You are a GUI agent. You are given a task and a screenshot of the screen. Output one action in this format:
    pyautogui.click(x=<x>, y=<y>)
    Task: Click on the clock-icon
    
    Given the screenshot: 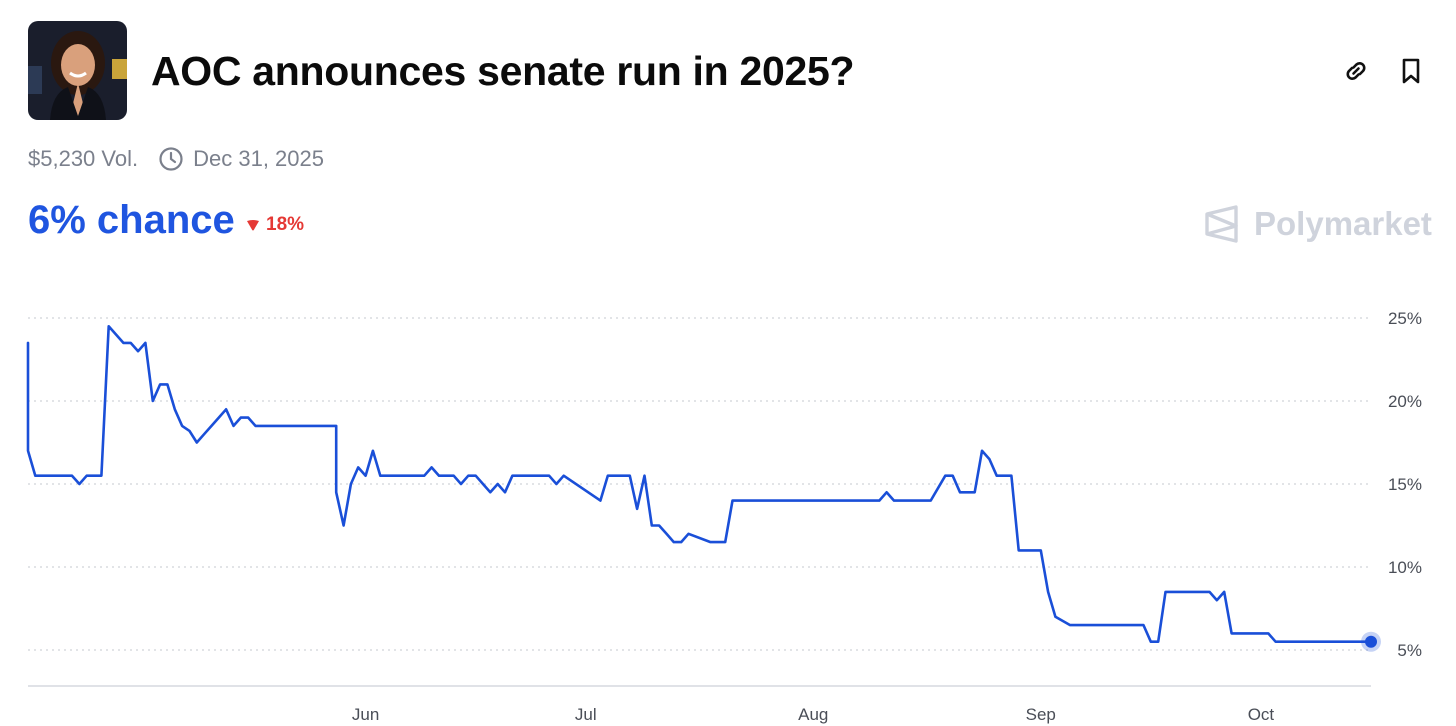 What is the action you would take?
    pyautogui.click(x=171, y=159)
    